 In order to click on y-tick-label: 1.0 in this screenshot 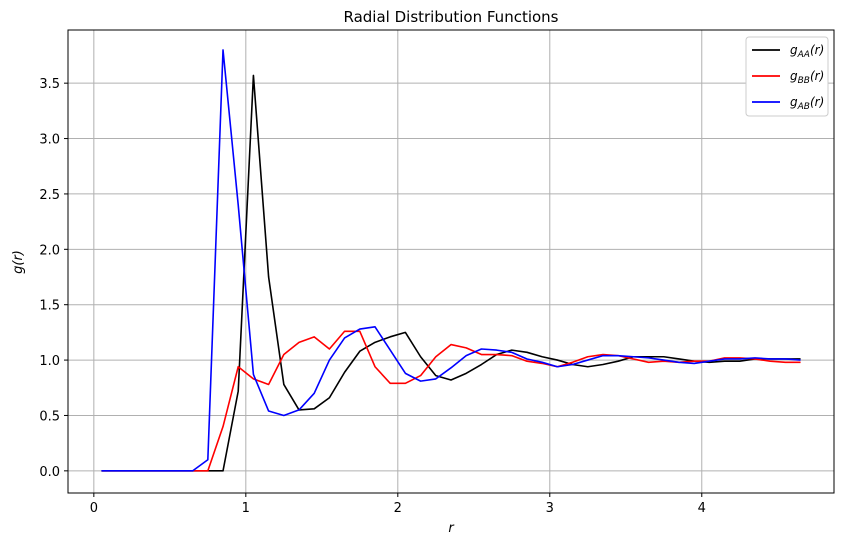, I will do `click(49, 361)`.